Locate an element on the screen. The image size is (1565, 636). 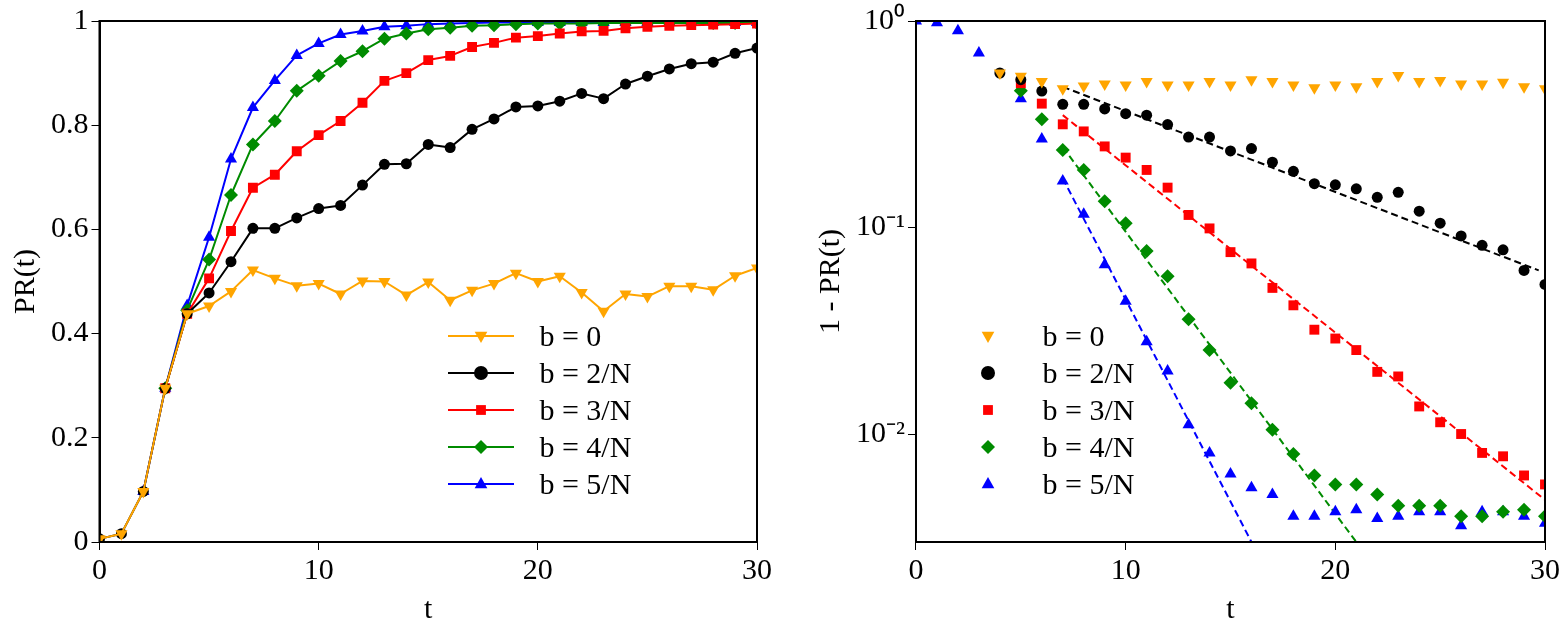
y-tick-label: 10⁻² is located at coordinates (880, 431).